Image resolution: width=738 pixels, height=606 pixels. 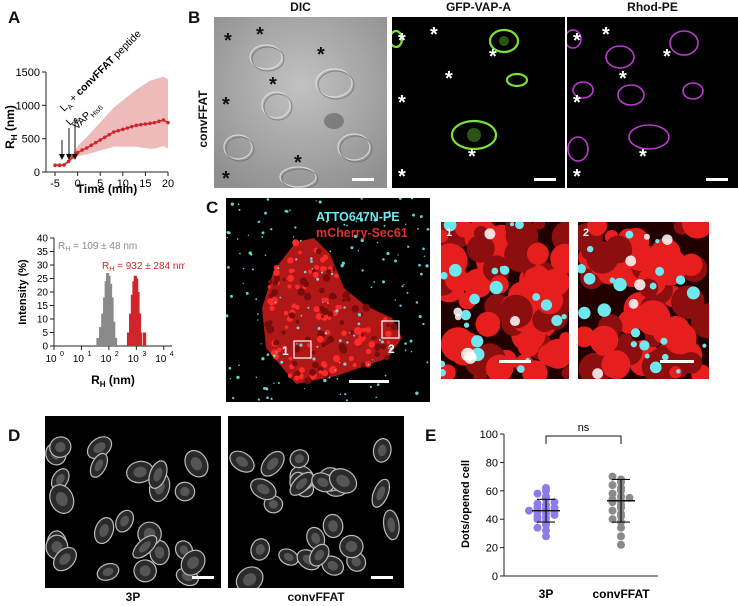 What do you see at coordinates (43, 306) in the screenshot?
I see `a2-y-tick-label: 15` at bounding box center [43, 306].